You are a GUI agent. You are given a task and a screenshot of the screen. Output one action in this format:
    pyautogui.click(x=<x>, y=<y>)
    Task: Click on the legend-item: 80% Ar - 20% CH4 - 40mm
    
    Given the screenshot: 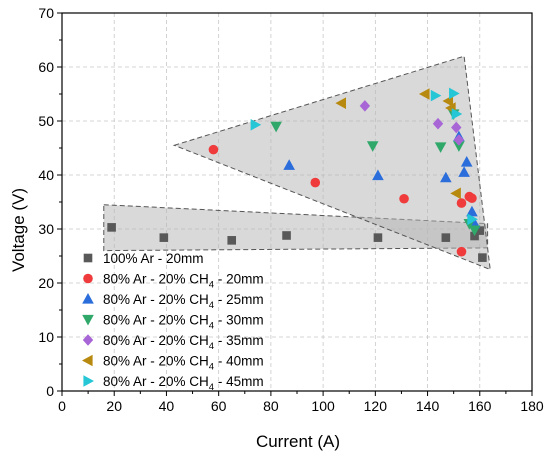 What is the action you would take?
    pyautogui.click(x=173, y=363)
    